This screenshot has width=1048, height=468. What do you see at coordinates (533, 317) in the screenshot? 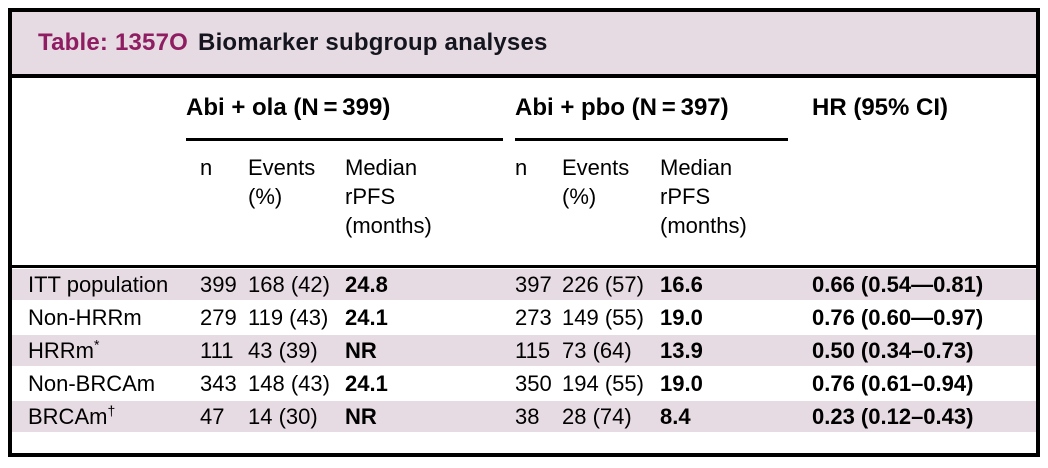
I see `cell-pbo-n: 273` at bounding box center [533, 317].